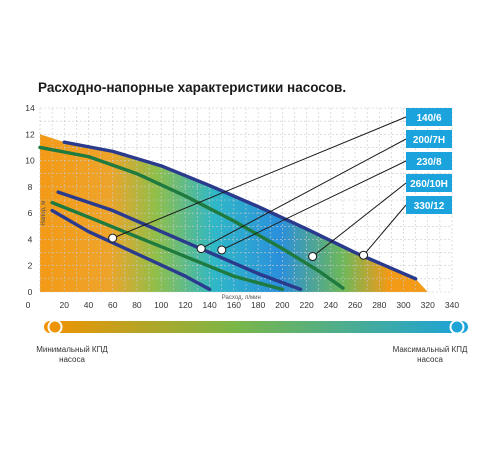 The height and width of the screenshot is (450, 500). Describe the element at coordinates (65, 305) in the screenshot. I see `x-tick-label: 20` at that location.